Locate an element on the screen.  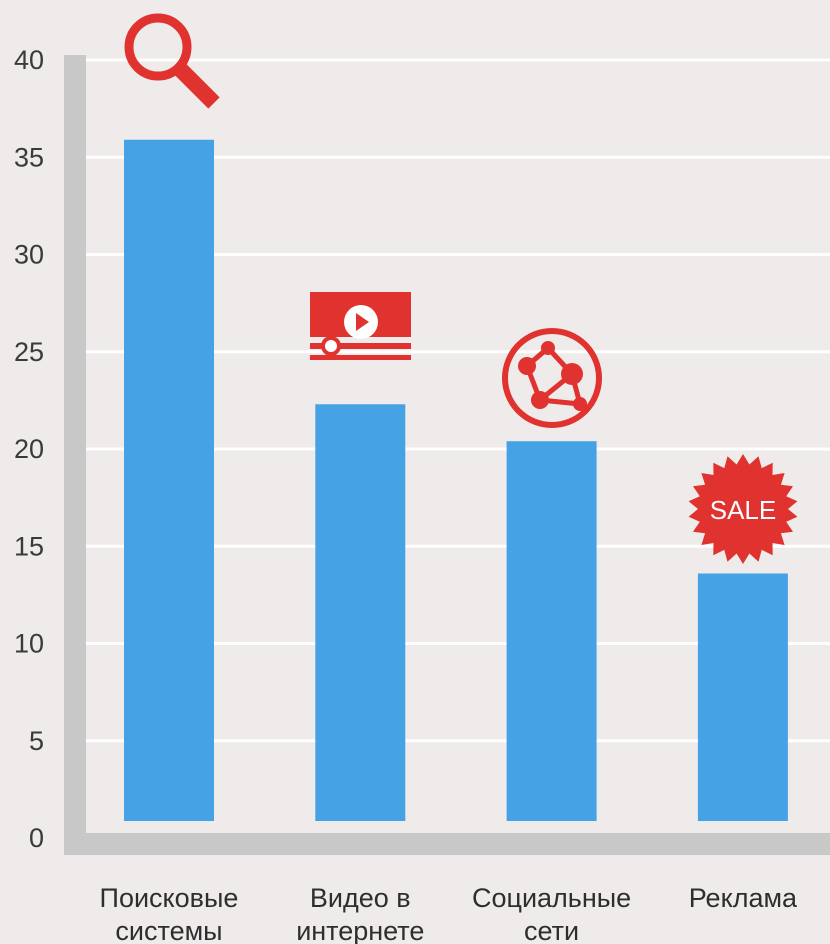
x-tick-label-line: Поисковые is located at coordinates (169, 898).